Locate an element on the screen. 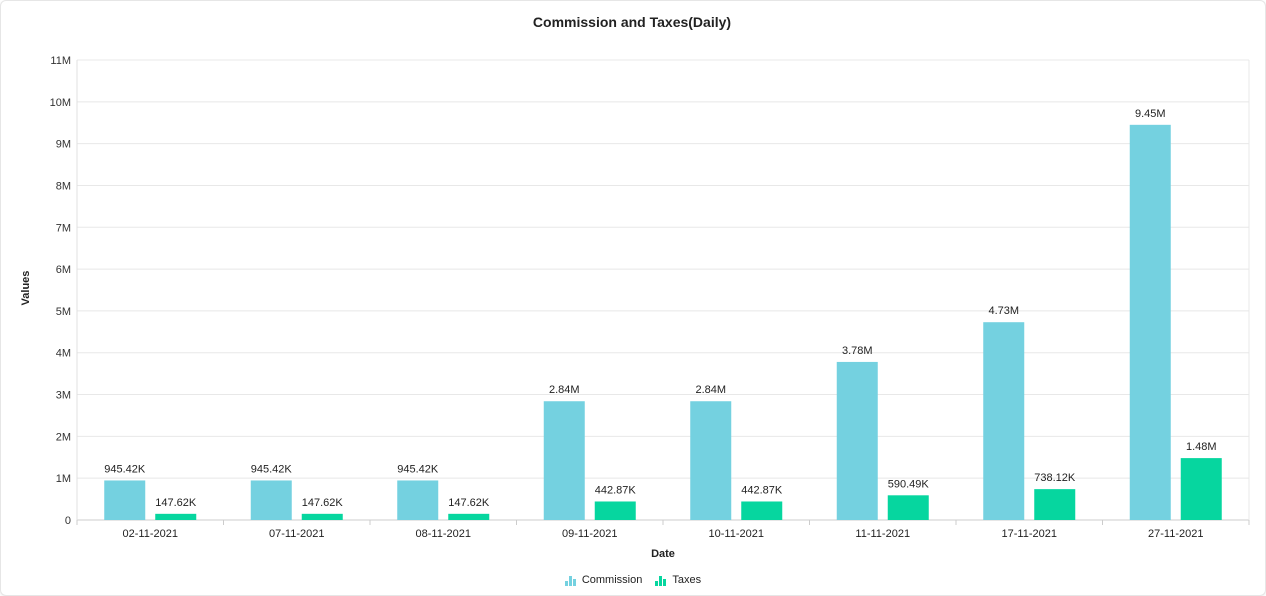 The width and height of the screenshot is (1266, 596). legend-label-commission: Commission is located at coordinates (612, 580).